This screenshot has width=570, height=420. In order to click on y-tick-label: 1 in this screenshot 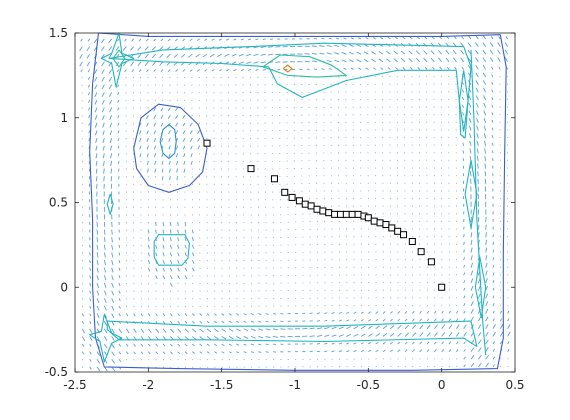, I will do `click(64, 118)`.